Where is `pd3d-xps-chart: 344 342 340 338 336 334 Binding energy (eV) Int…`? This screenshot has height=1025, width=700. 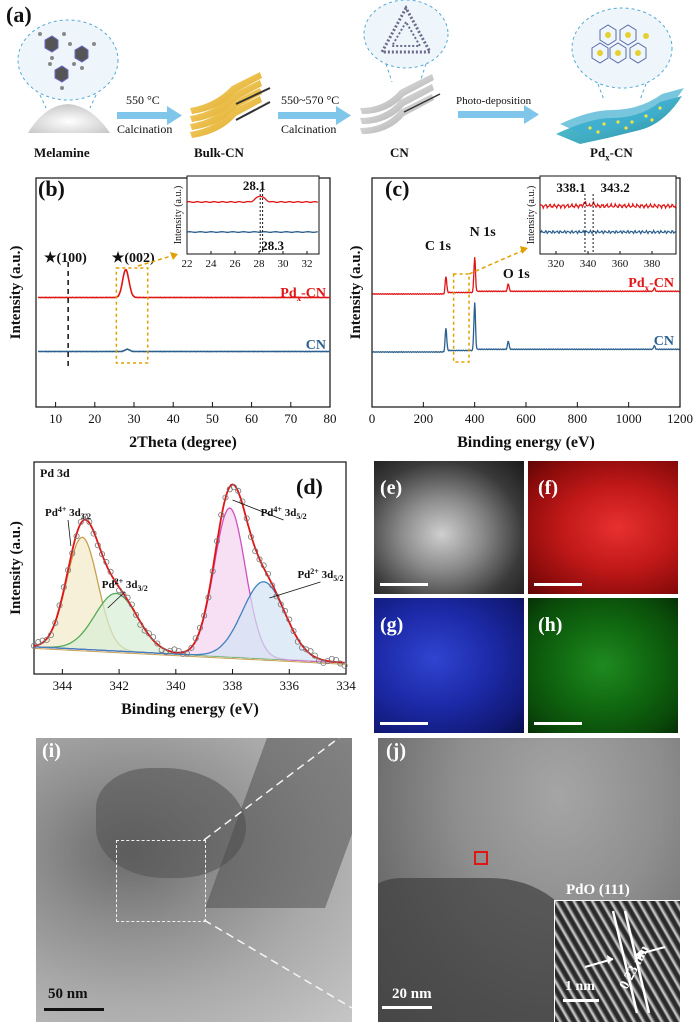 pd3d-xps-chart: 344 342 340 338 336 334 Binding energy (eV) Int… is located at coordinates (182, 589).